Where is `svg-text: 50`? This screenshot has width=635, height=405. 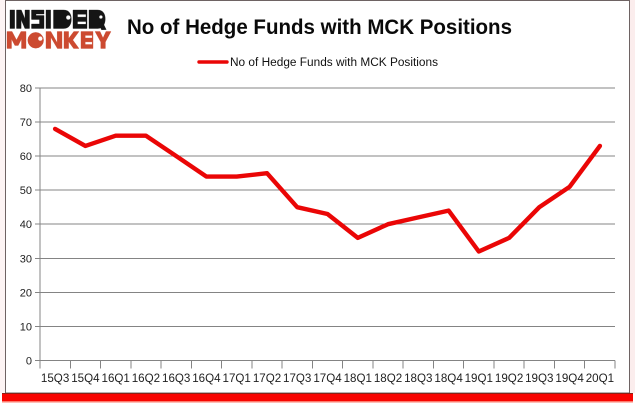 svg-text: 50 is located at coordinates (26, 191).